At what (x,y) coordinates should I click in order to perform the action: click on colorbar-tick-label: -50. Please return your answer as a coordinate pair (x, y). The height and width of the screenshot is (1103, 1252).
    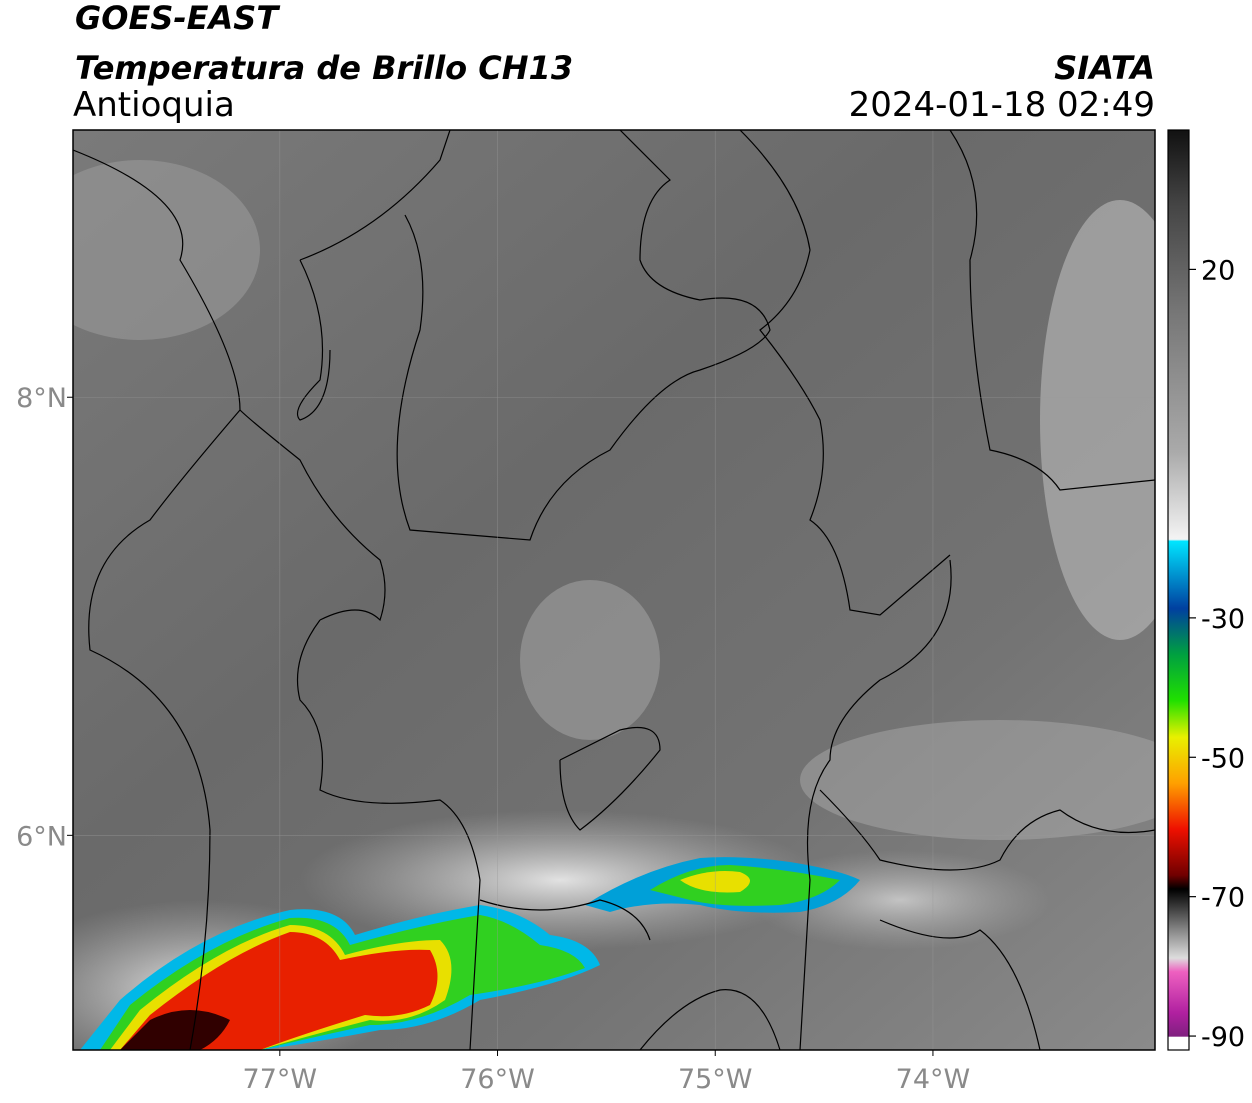
    Looking at the image, I should click on (1223, 758).